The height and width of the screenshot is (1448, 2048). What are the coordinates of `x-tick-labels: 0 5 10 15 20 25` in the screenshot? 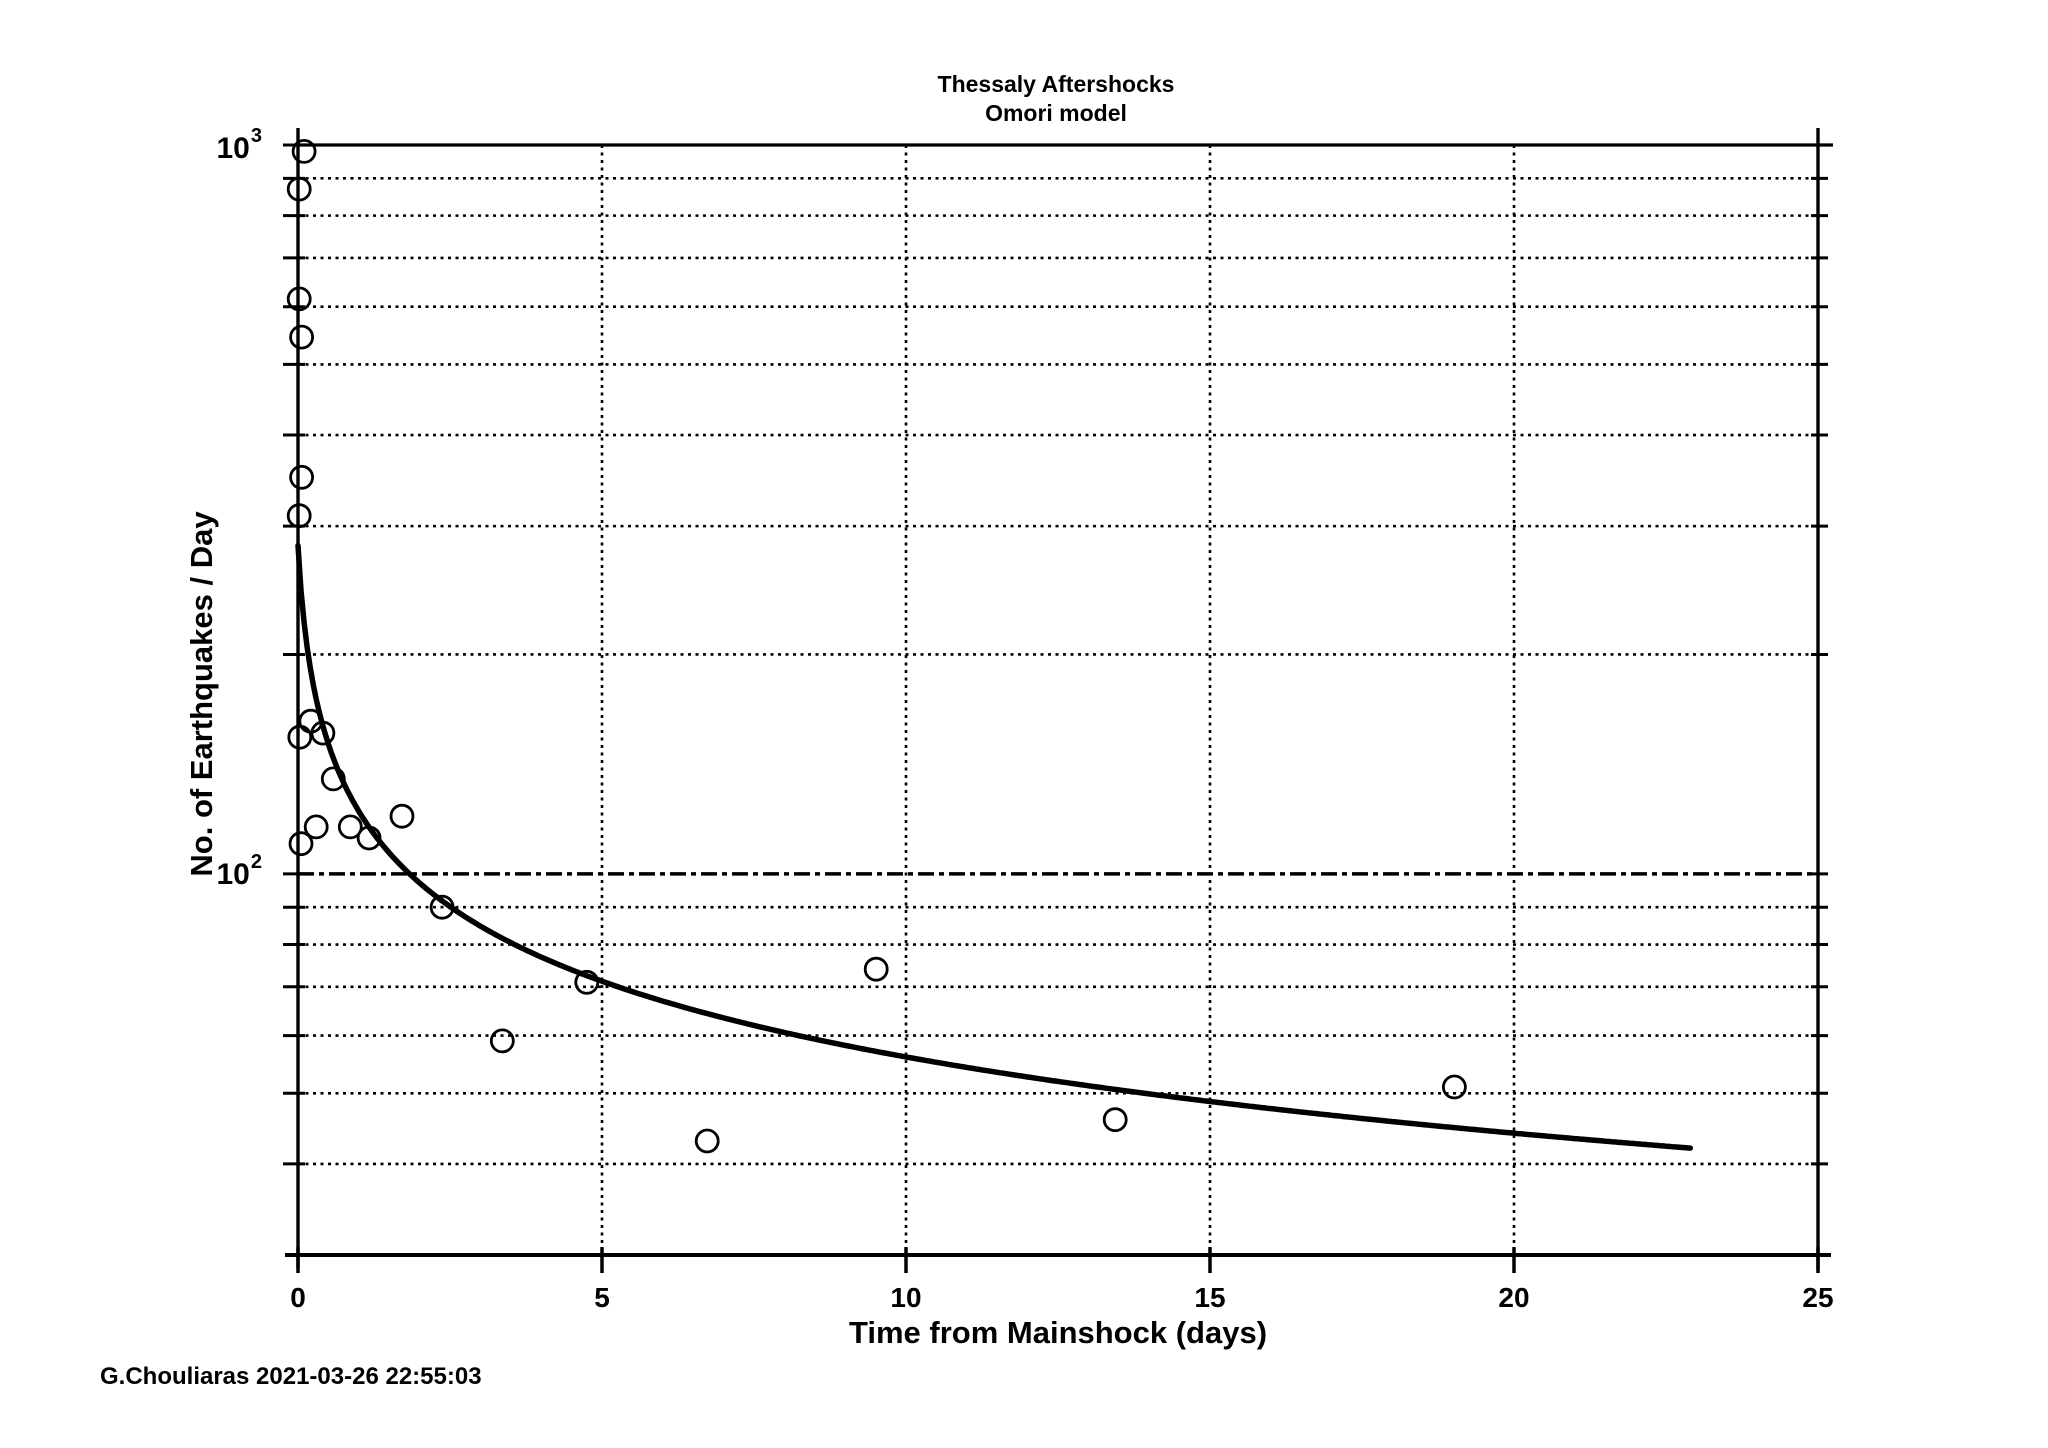 It's located at (1061, 1297).